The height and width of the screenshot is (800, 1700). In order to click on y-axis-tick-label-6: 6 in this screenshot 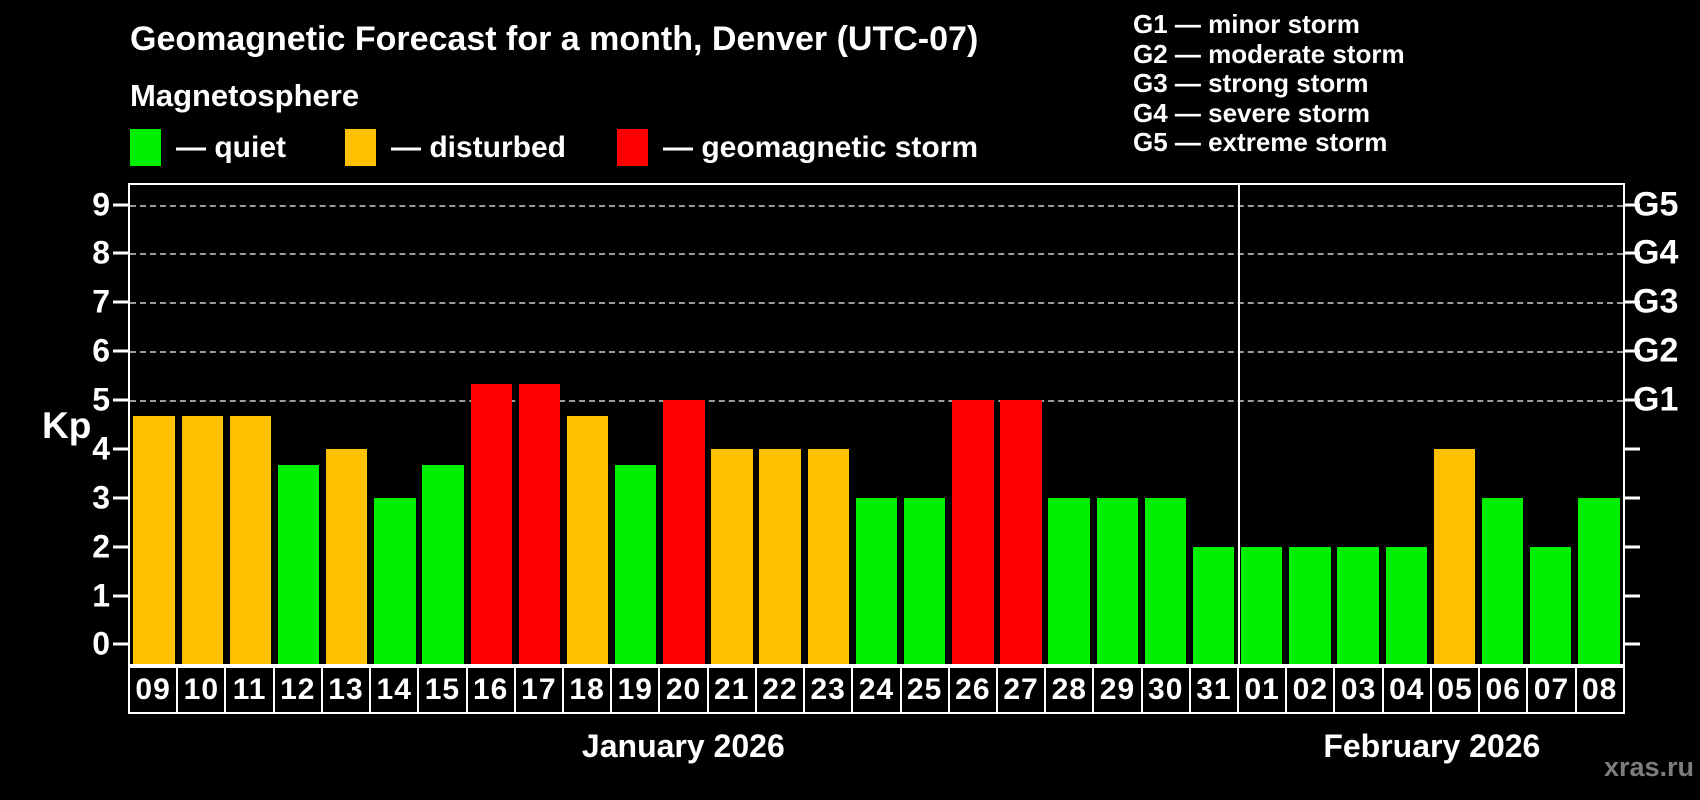, I will do `click(101, 350)`.